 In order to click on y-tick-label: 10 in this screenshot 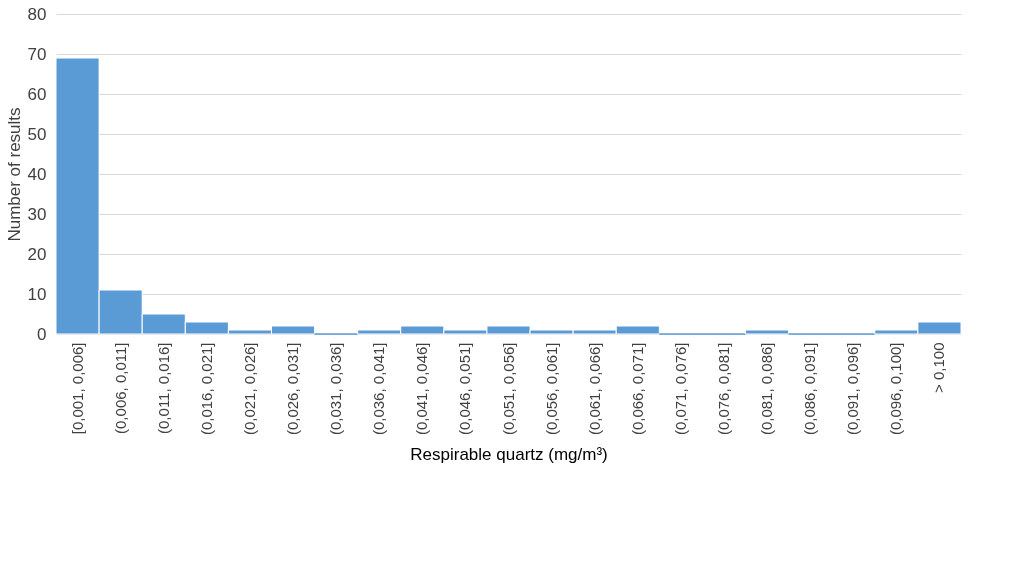, I will do `click(37, 294)`.